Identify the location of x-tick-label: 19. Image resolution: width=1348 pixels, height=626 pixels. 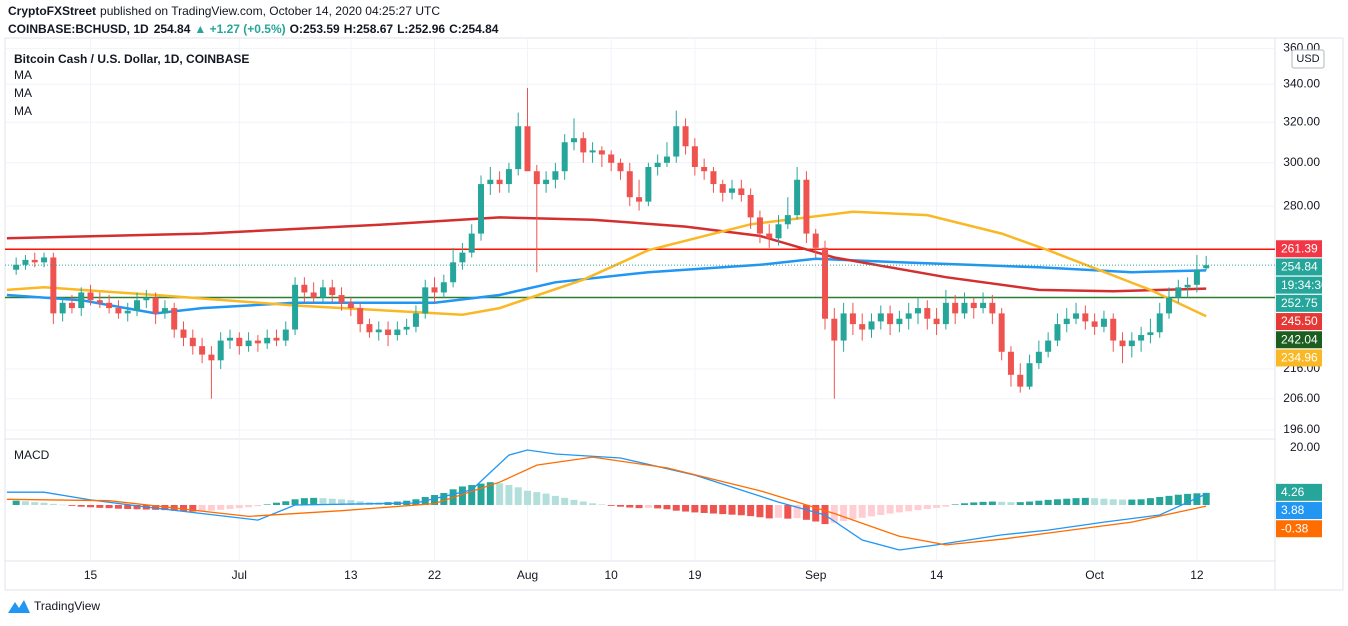
(695, 575).